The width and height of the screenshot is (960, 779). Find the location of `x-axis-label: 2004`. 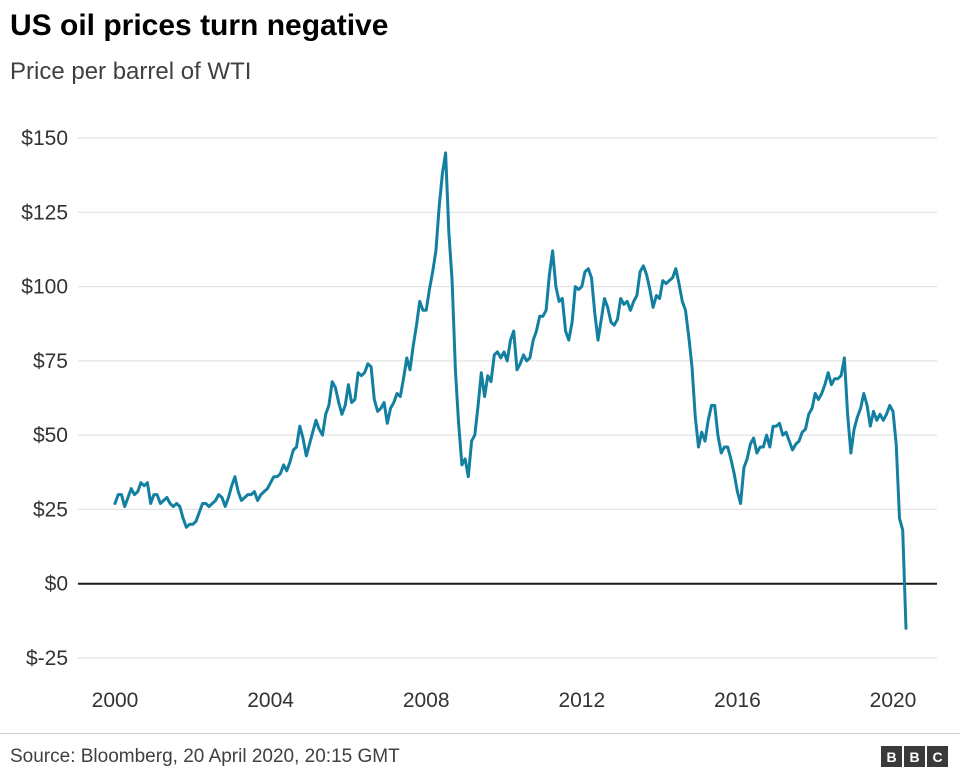

x-axis-label: 2004 is located at coordinates (270, 700).